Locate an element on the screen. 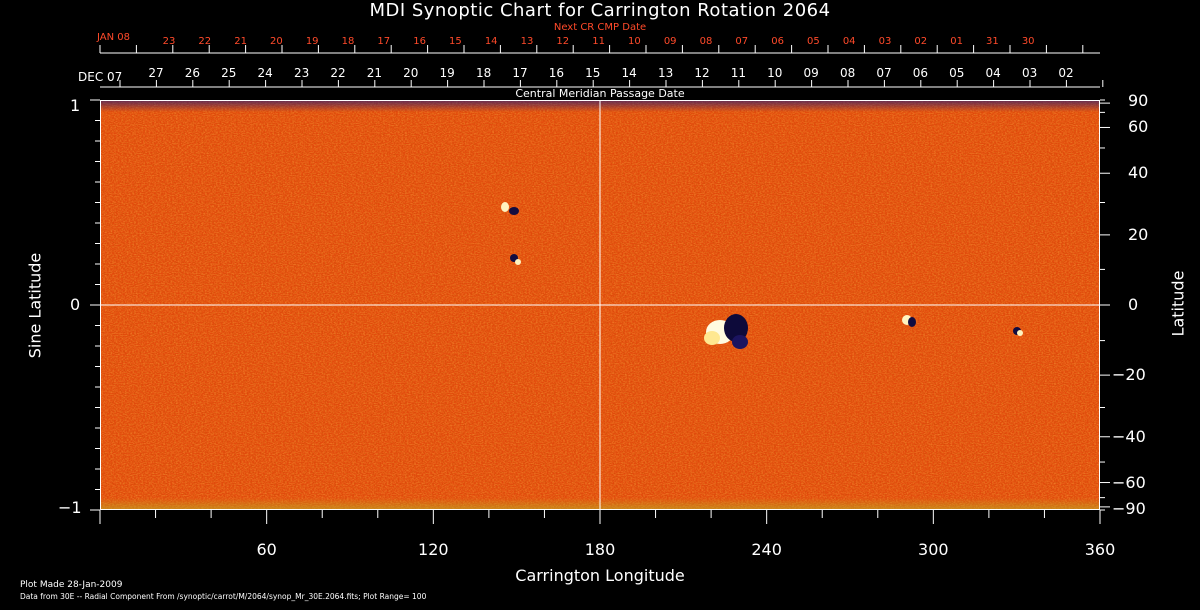 This screenshot has width=1200, height=610. top-tick-white-label: 24 is located at coordinates (265, 73).